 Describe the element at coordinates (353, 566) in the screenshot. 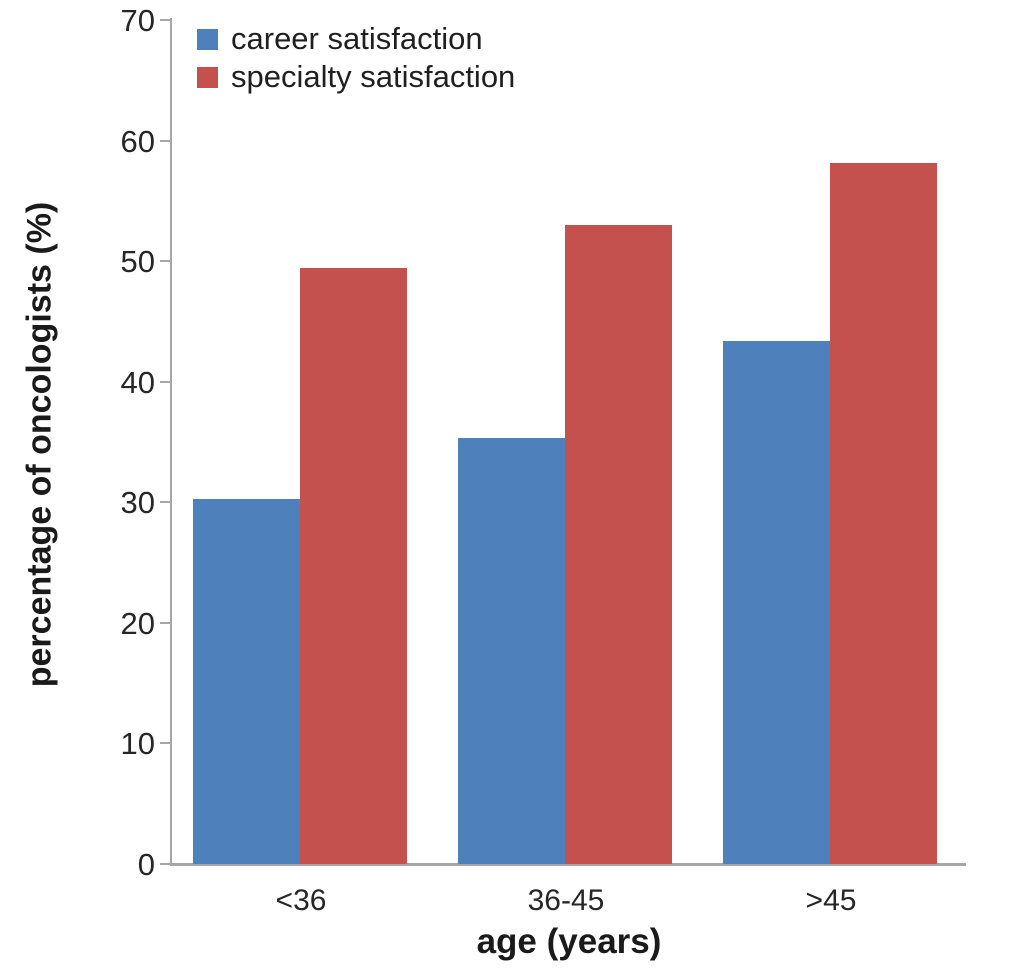

I see `bar-specialty-satisfaction-<36` at that location.